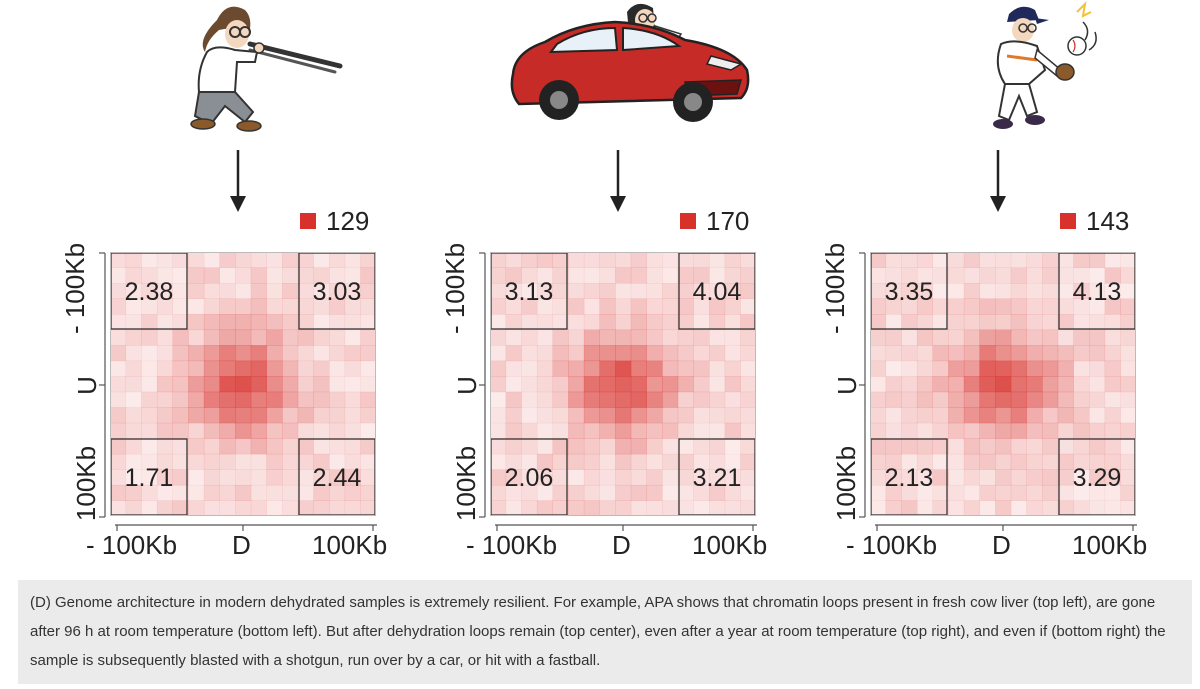 This screenshot has height=689, width=1200. I want to click on x-label-left: - 100Kb, so click(132, 545).